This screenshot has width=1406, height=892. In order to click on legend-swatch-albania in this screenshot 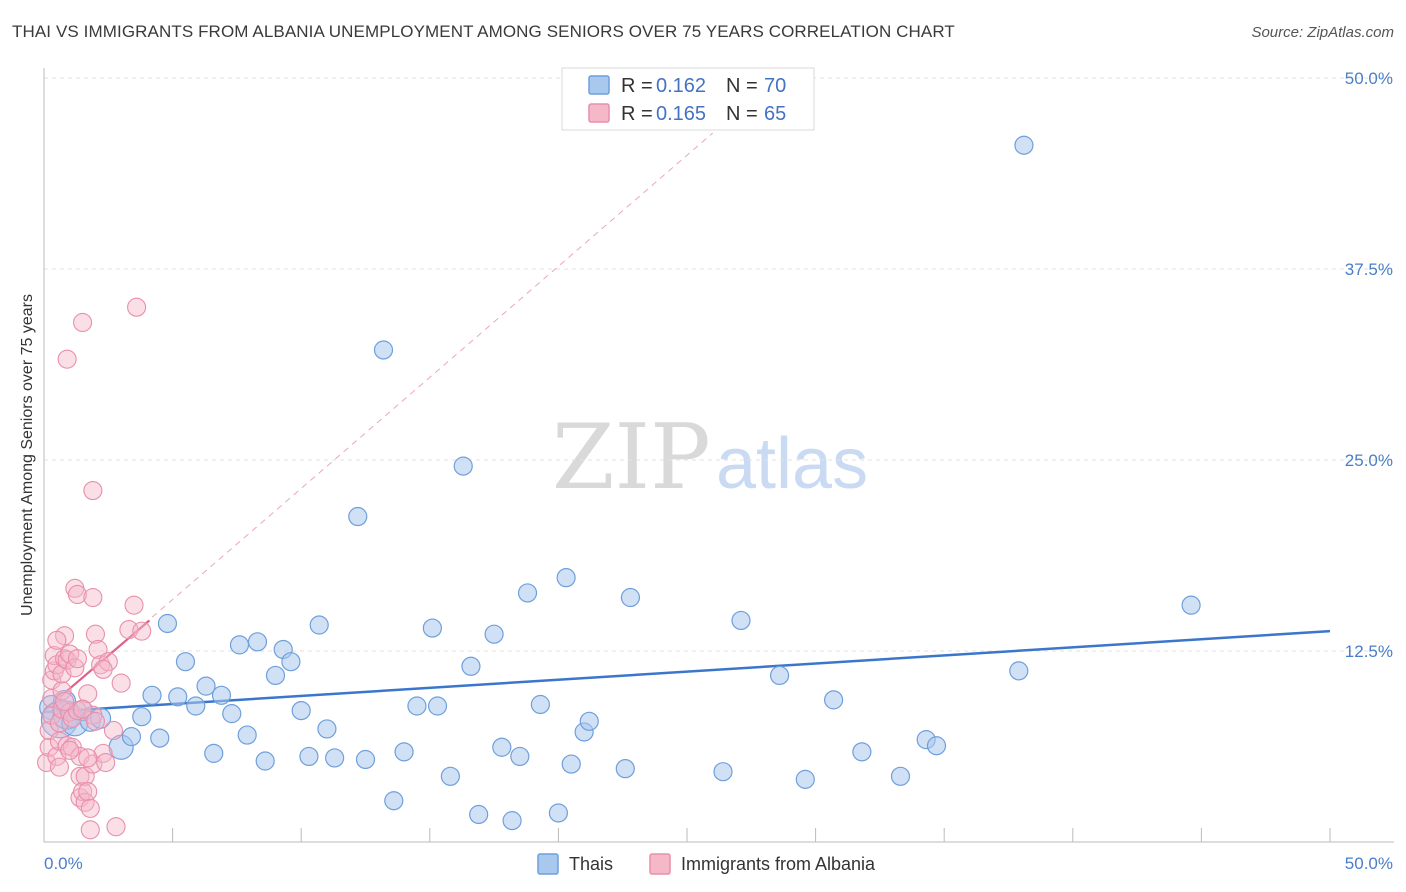, I will do `click(599, 113)`.